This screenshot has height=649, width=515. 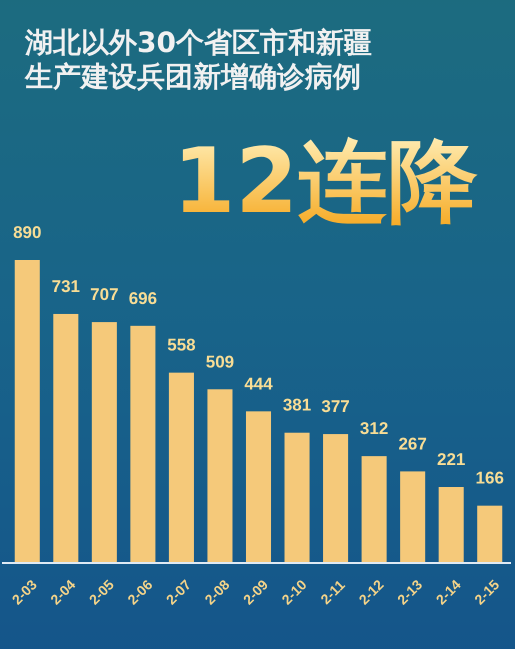 I want to click on data-label: 509, so click(x=220, y=362).